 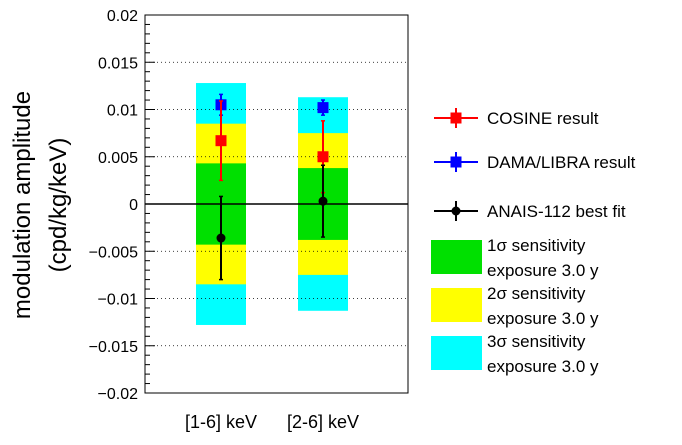 What do you see at coordinates (118, 158) in the screenshot?
I see `y-tick-label: 0.005` at bounding box center [118, 158].